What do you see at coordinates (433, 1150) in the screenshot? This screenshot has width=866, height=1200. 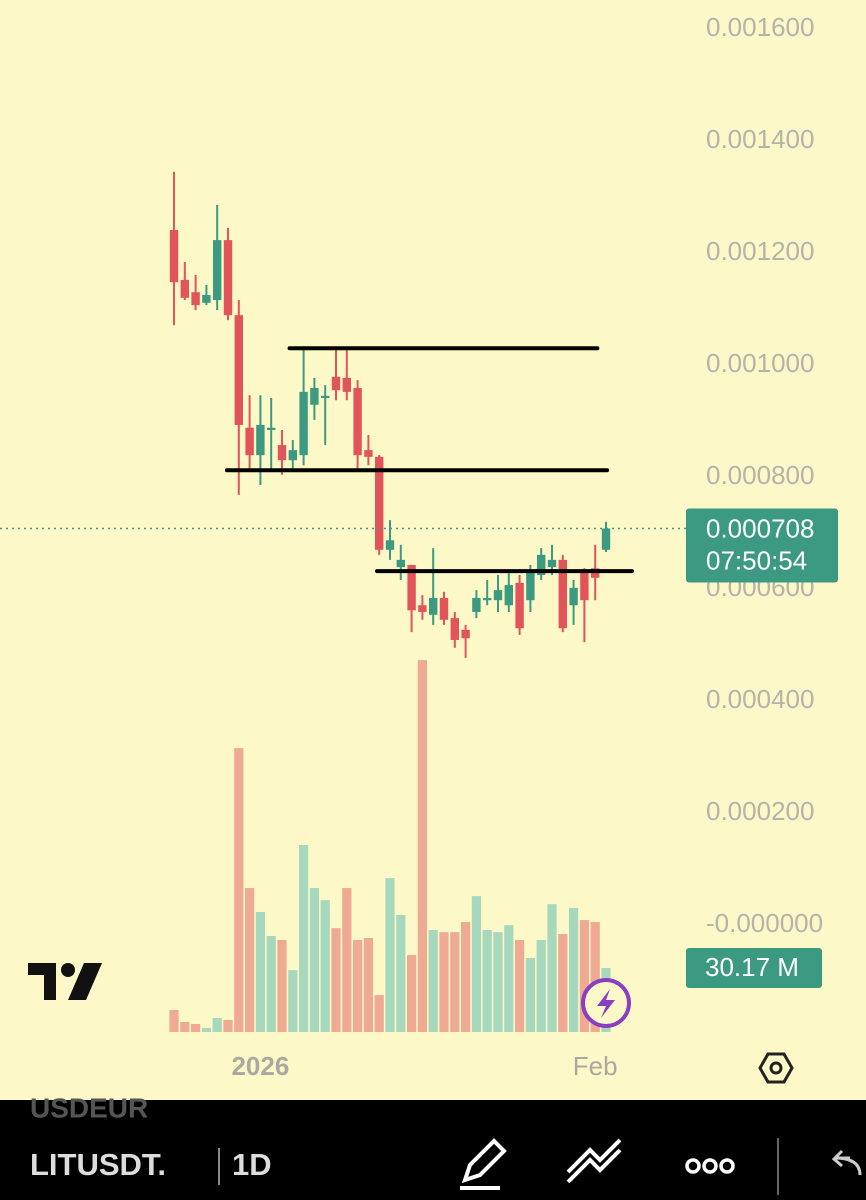 I see `bottom-toolbar` at bounding box center [433, 1150].